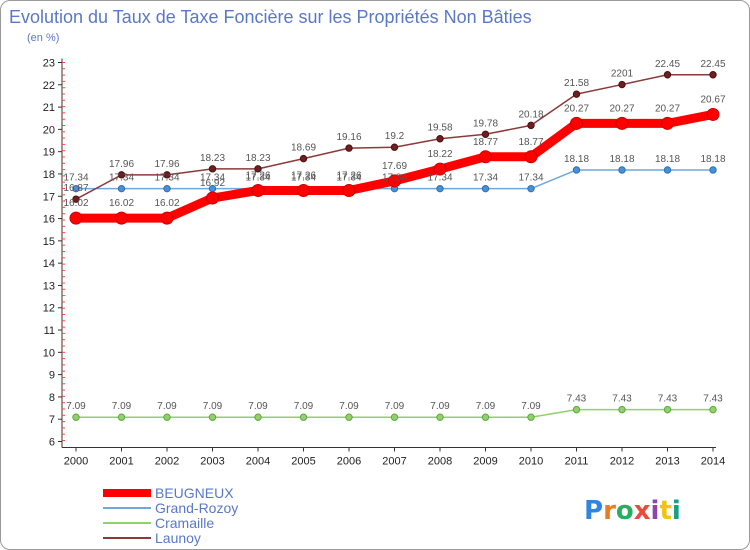 This screenshot has width=750, height=550. Describe the element at coordinates (52, 398) in the screenshot. I see `y-tick-label: 8` at that location.